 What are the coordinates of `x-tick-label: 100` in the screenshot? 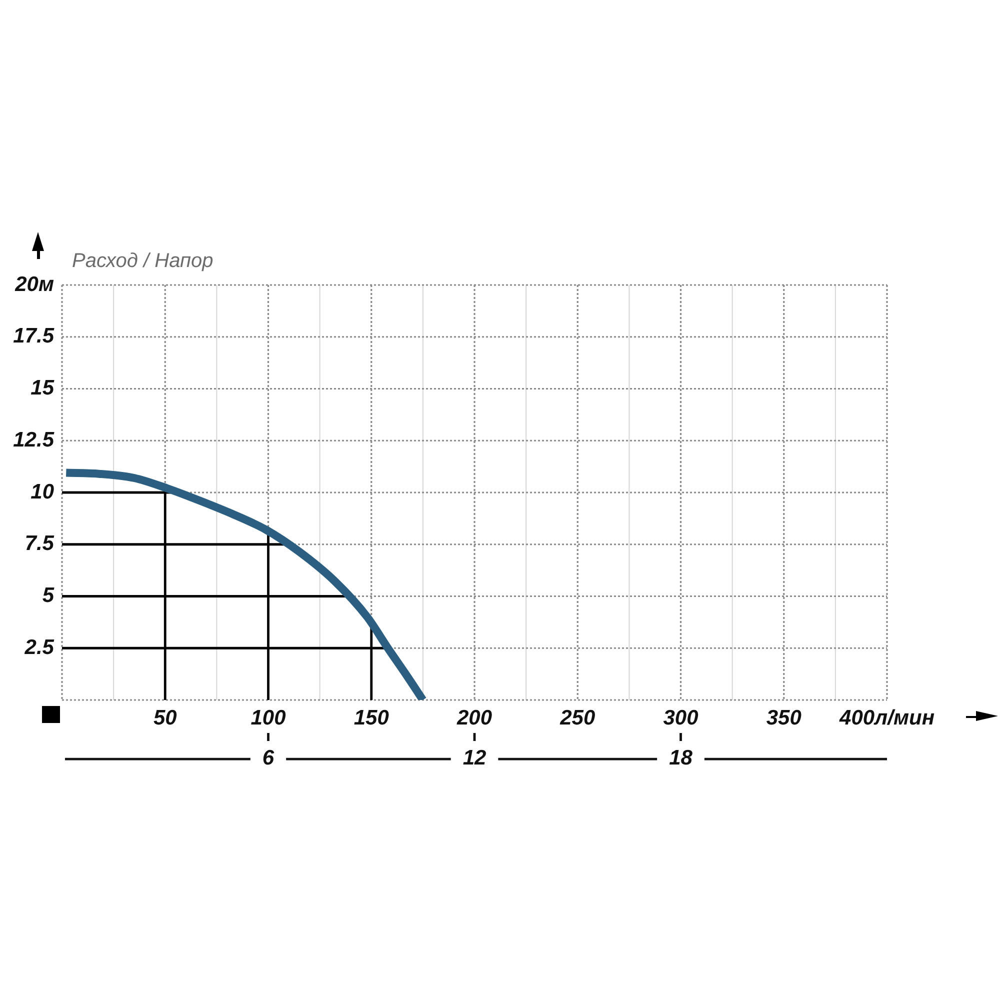 It's located at (268, 718).